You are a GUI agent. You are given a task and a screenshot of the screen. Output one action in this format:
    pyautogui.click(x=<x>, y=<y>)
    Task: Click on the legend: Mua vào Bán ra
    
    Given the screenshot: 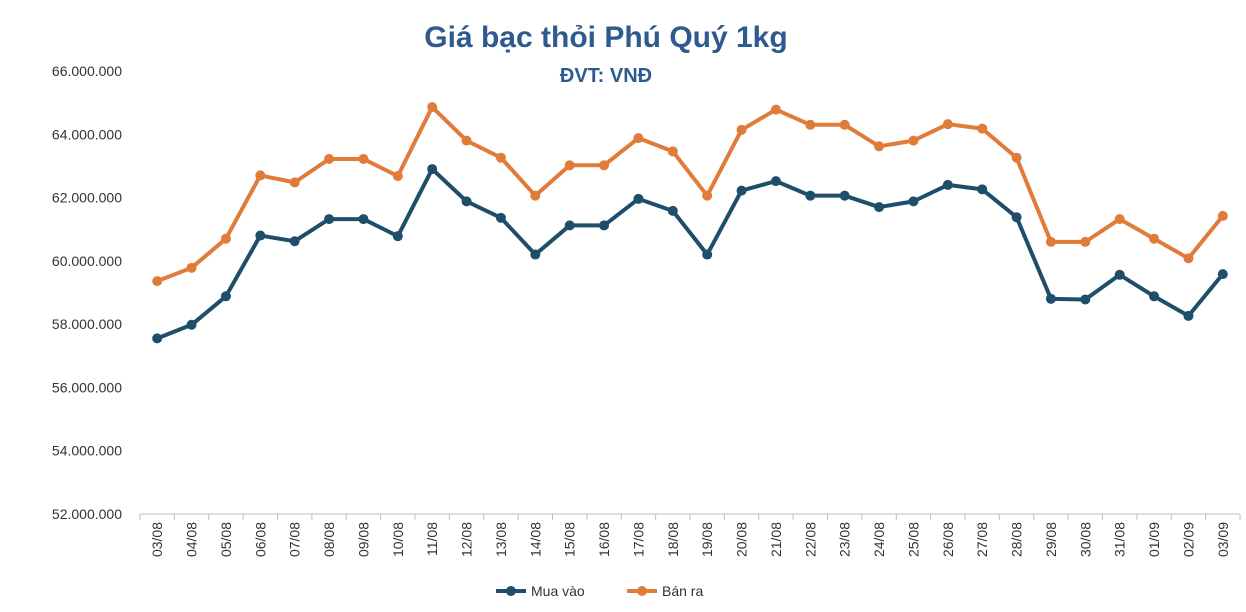 What is the action you would take?
    pyautogui.click(x=599, y=591)
    